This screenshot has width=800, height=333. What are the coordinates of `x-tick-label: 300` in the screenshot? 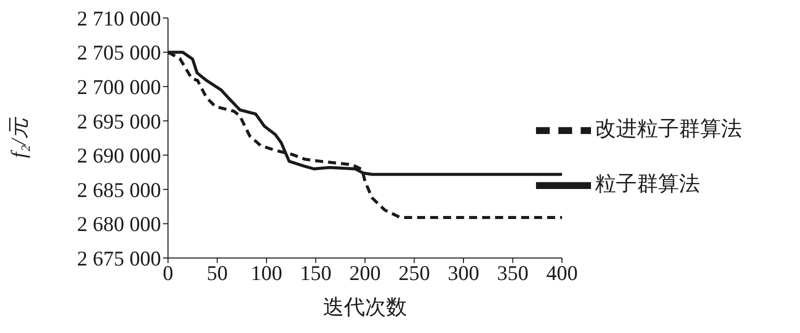 It's located at (464, 272).